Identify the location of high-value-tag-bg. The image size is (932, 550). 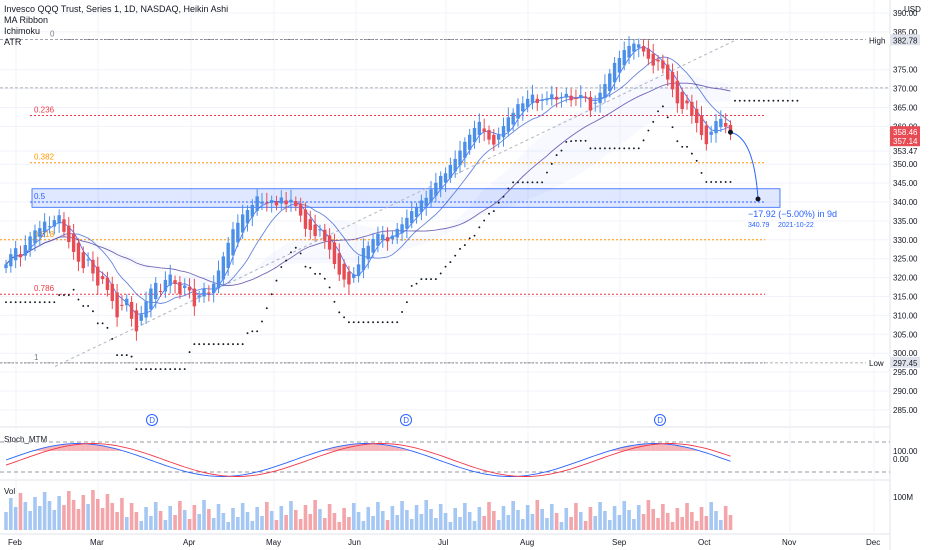
(905, 40).